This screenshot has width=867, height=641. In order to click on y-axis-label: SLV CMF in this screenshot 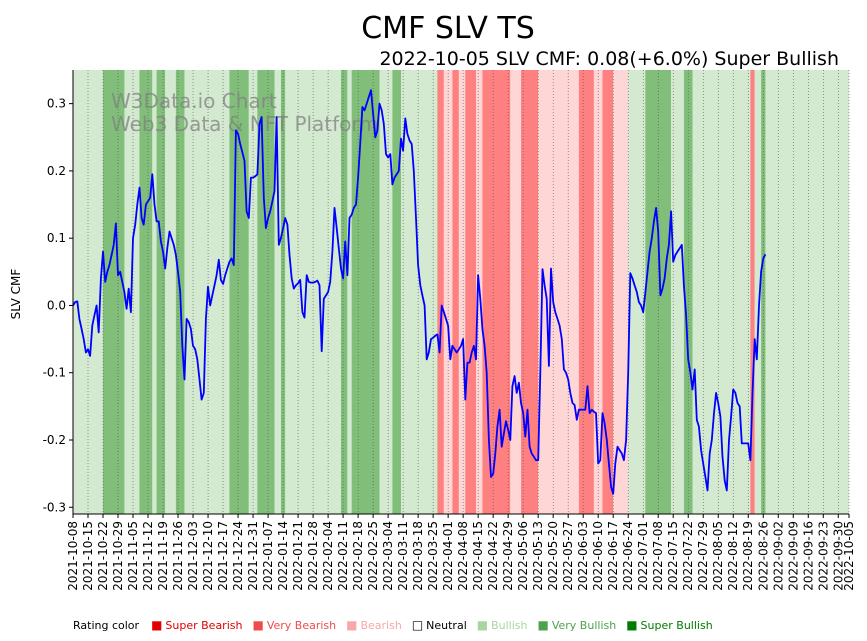, I will do `click(16, 294)`.